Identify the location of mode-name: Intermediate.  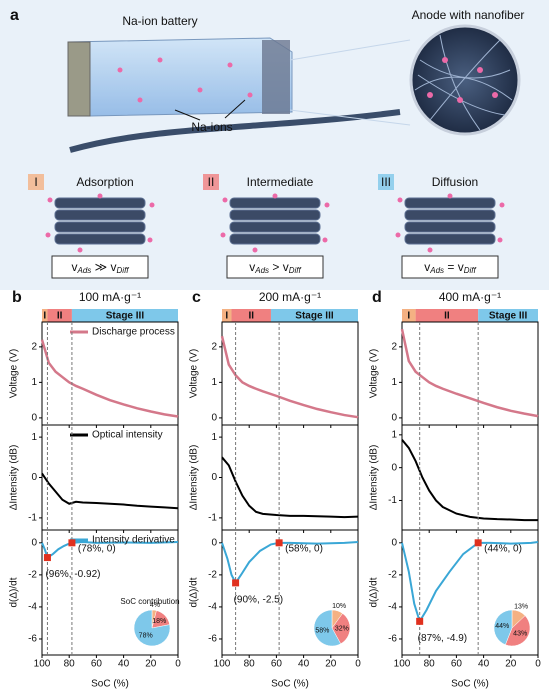
(280, 182).